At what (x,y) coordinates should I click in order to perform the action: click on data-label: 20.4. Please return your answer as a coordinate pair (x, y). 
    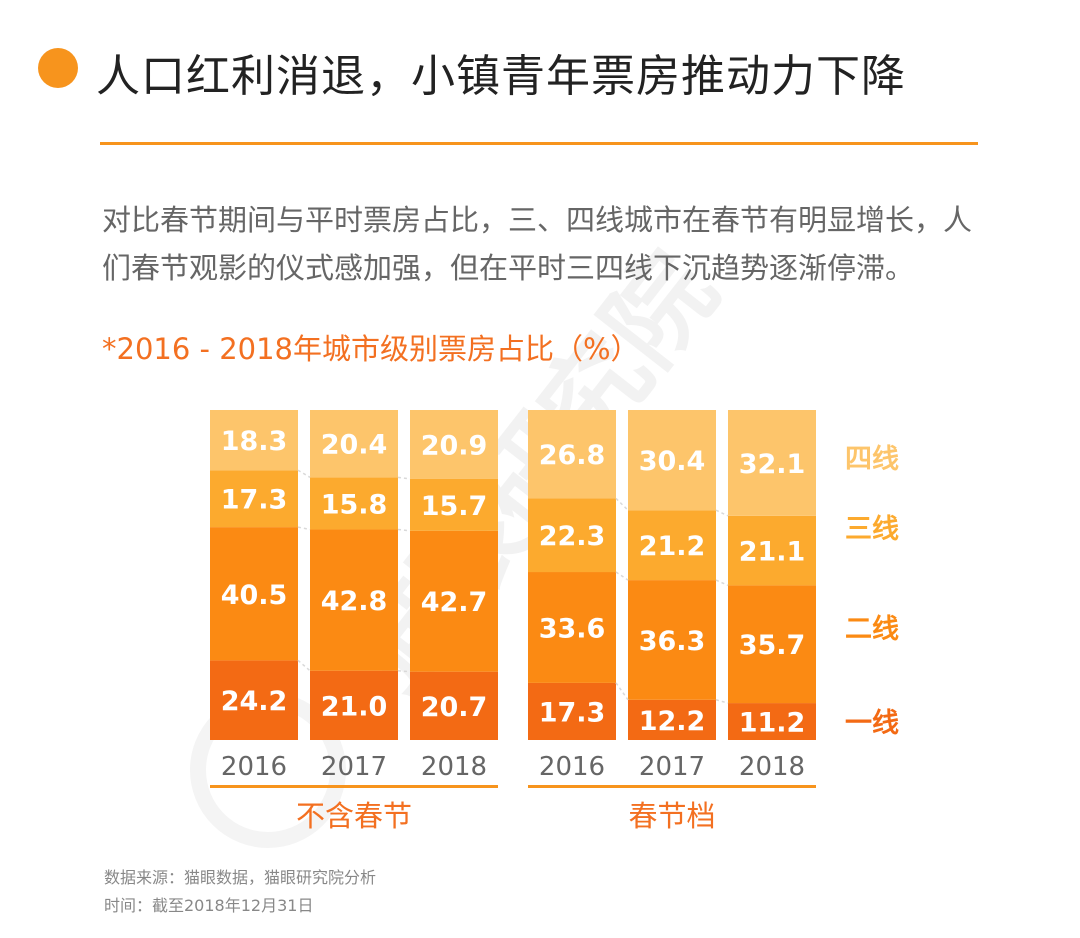
    Looking at the image, I should click on (354, 445).